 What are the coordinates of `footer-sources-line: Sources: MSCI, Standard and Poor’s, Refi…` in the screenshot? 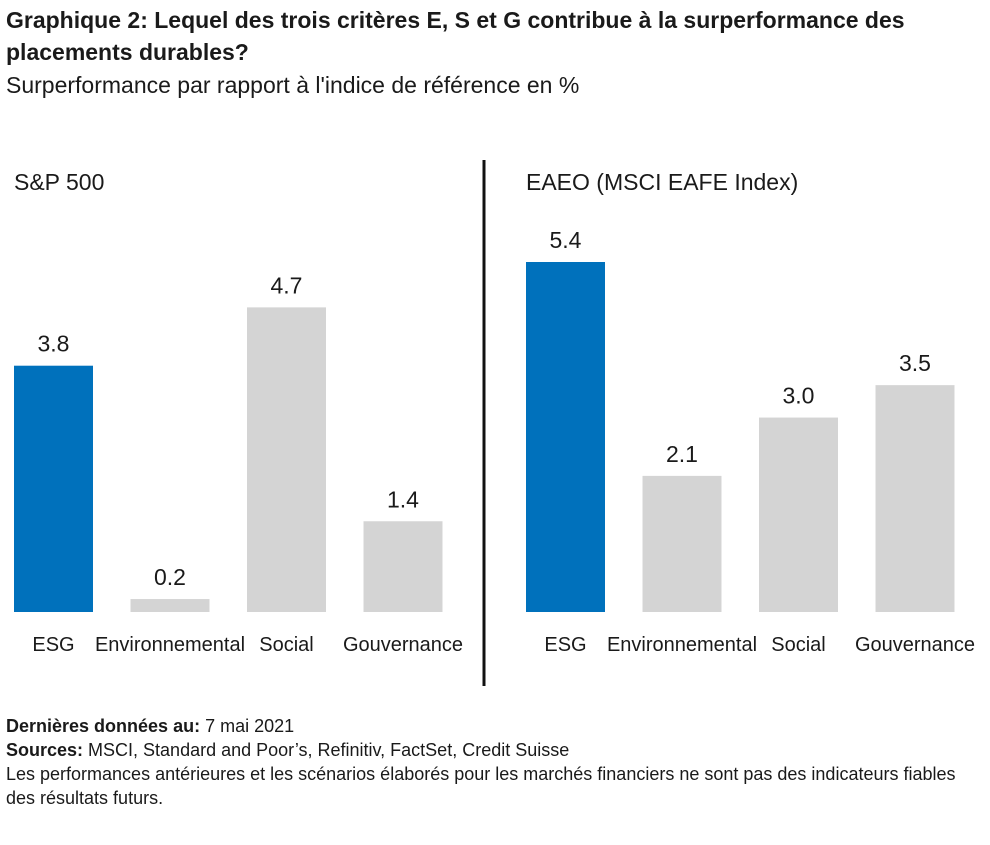 It's located at (493, 750).